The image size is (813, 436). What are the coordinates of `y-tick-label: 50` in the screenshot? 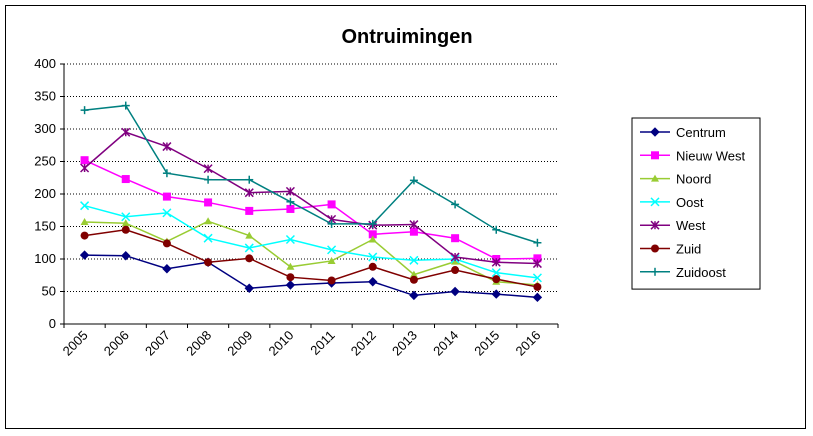 It's located at (49, 291).